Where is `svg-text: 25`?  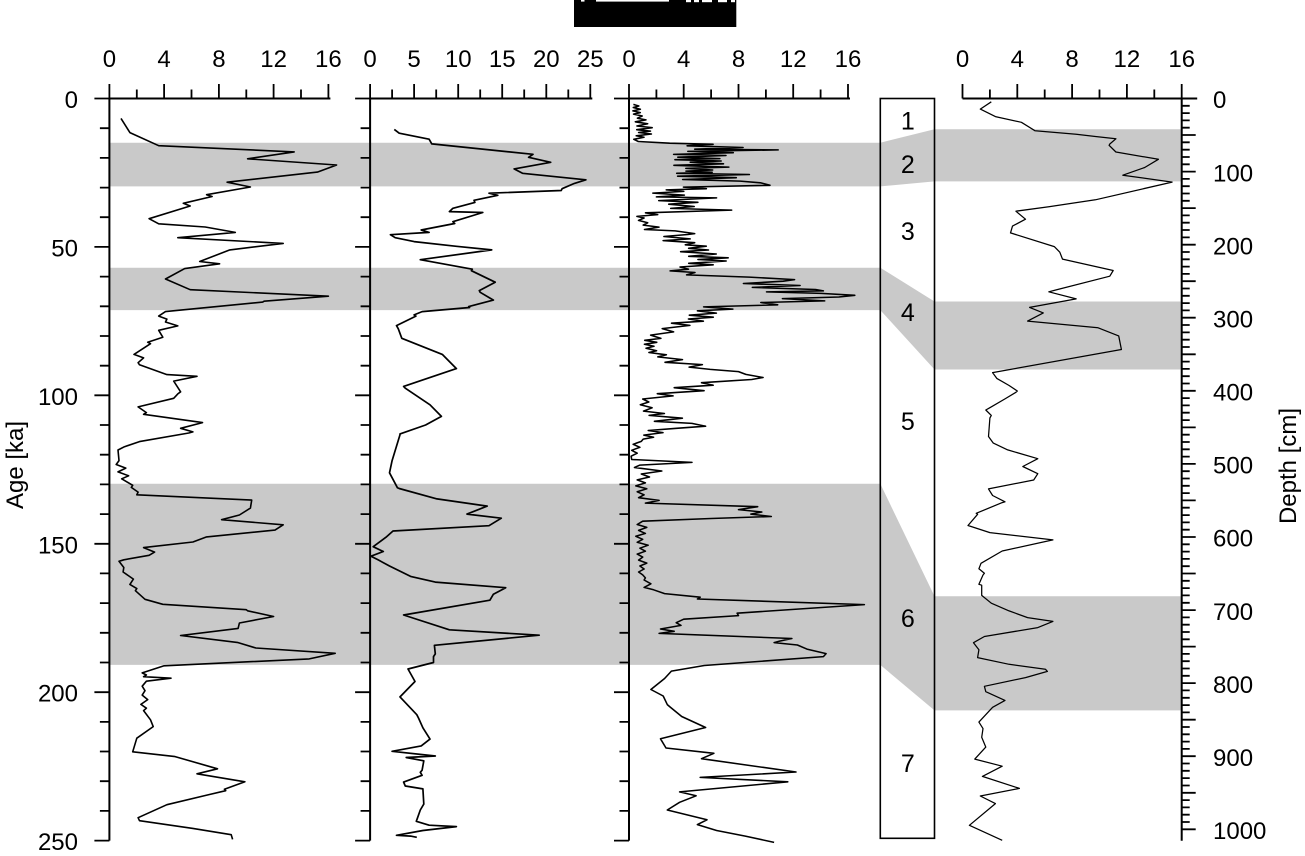 svg-text: 25 is located at coordinates (590, 59).